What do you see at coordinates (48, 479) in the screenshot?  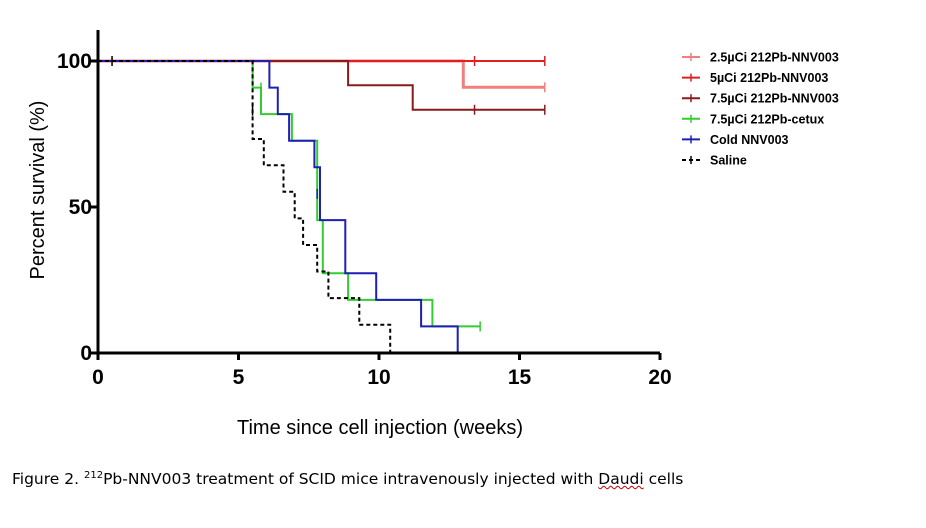 I see `caption-prefix: Figure 2.` at bounding box center [48, 479].